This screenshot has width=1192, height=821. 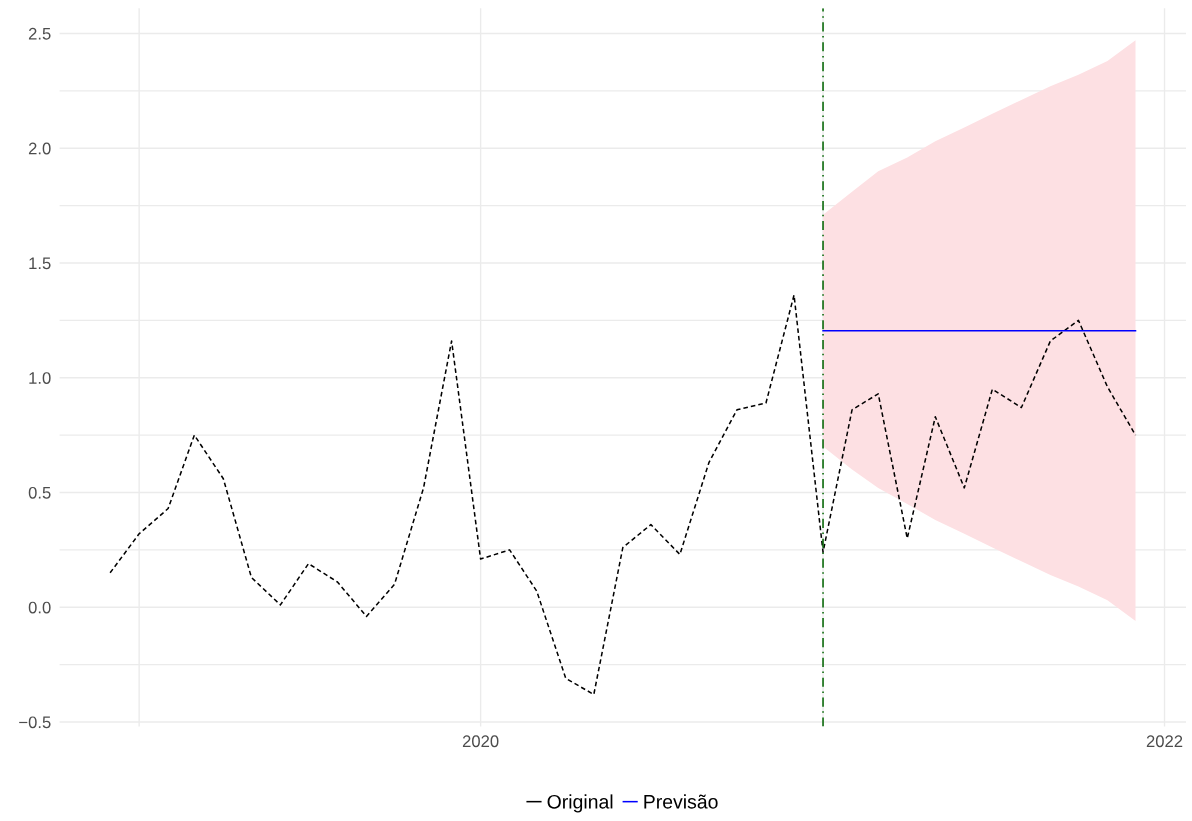 I want to click on legend-label: Previsão, so click(x=681, y=801).